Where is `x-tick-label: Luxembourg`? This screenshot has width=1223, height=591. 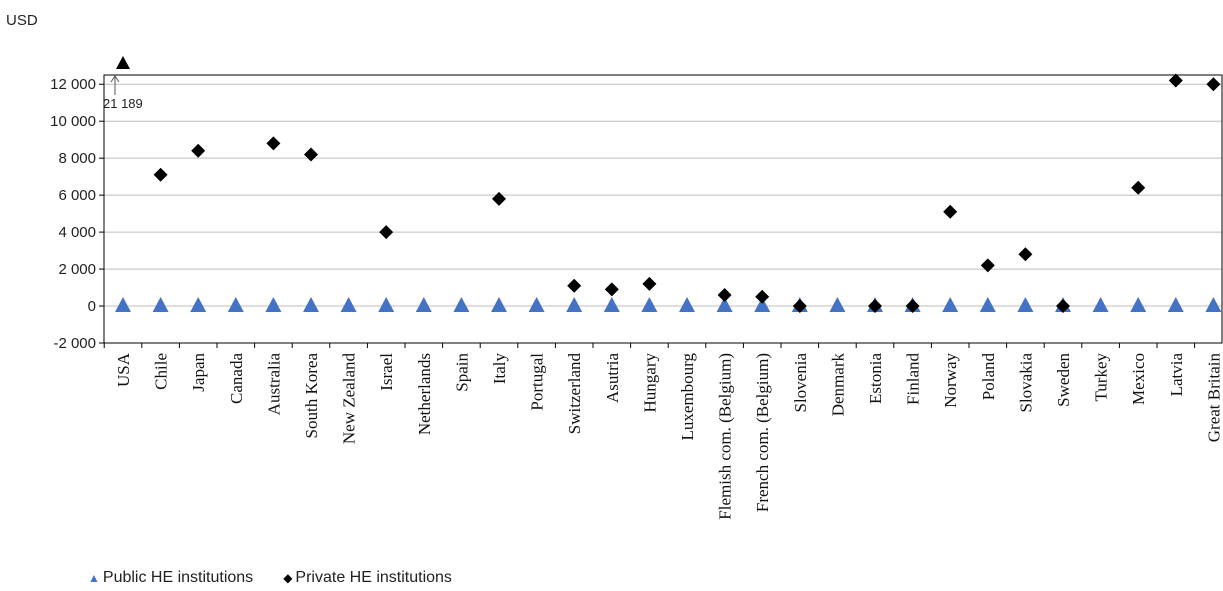 x-tick-label: Luxembourg is located at coordinates (687, 397).